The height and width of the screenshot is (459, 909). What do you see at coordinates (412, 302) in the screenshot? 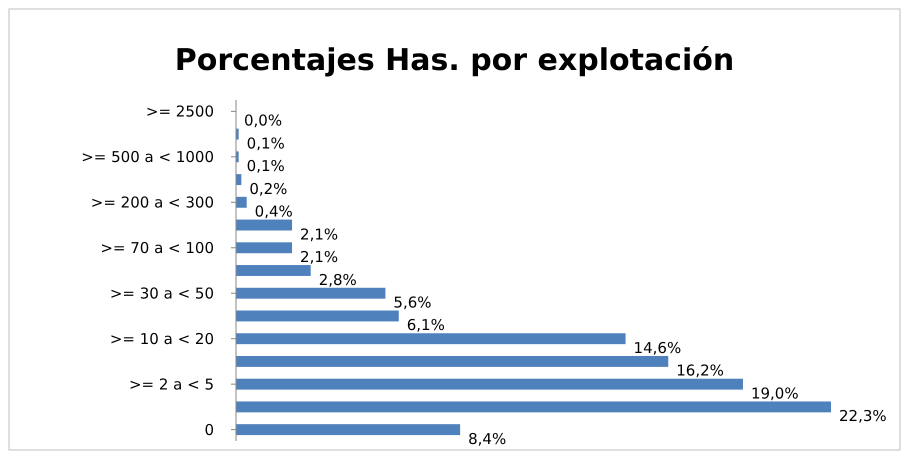
I see `data-label: 5,6%` at bounding box center [412, 302].